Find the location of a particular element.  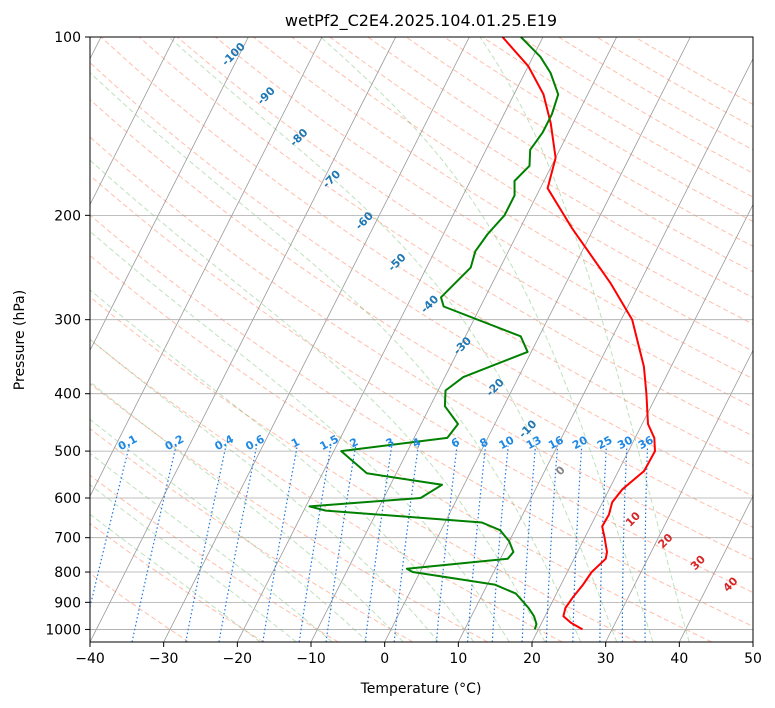

chart-title: wetPf2_C2E4.2025.104.01.25.E19 is located at coordinates (421, 21).